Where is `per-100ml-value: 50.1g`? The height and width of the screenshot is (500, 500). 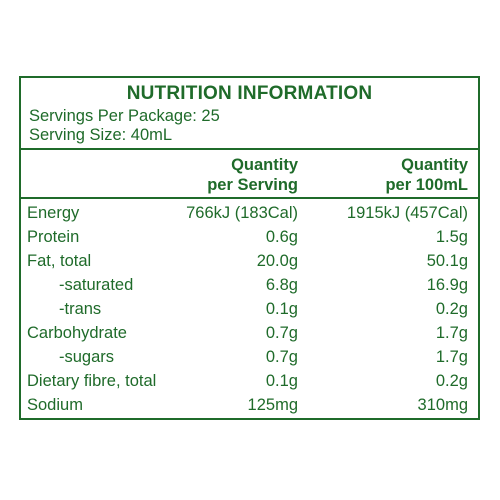 per-100ml-value: 50.1g is located at coordinates (447, 261).